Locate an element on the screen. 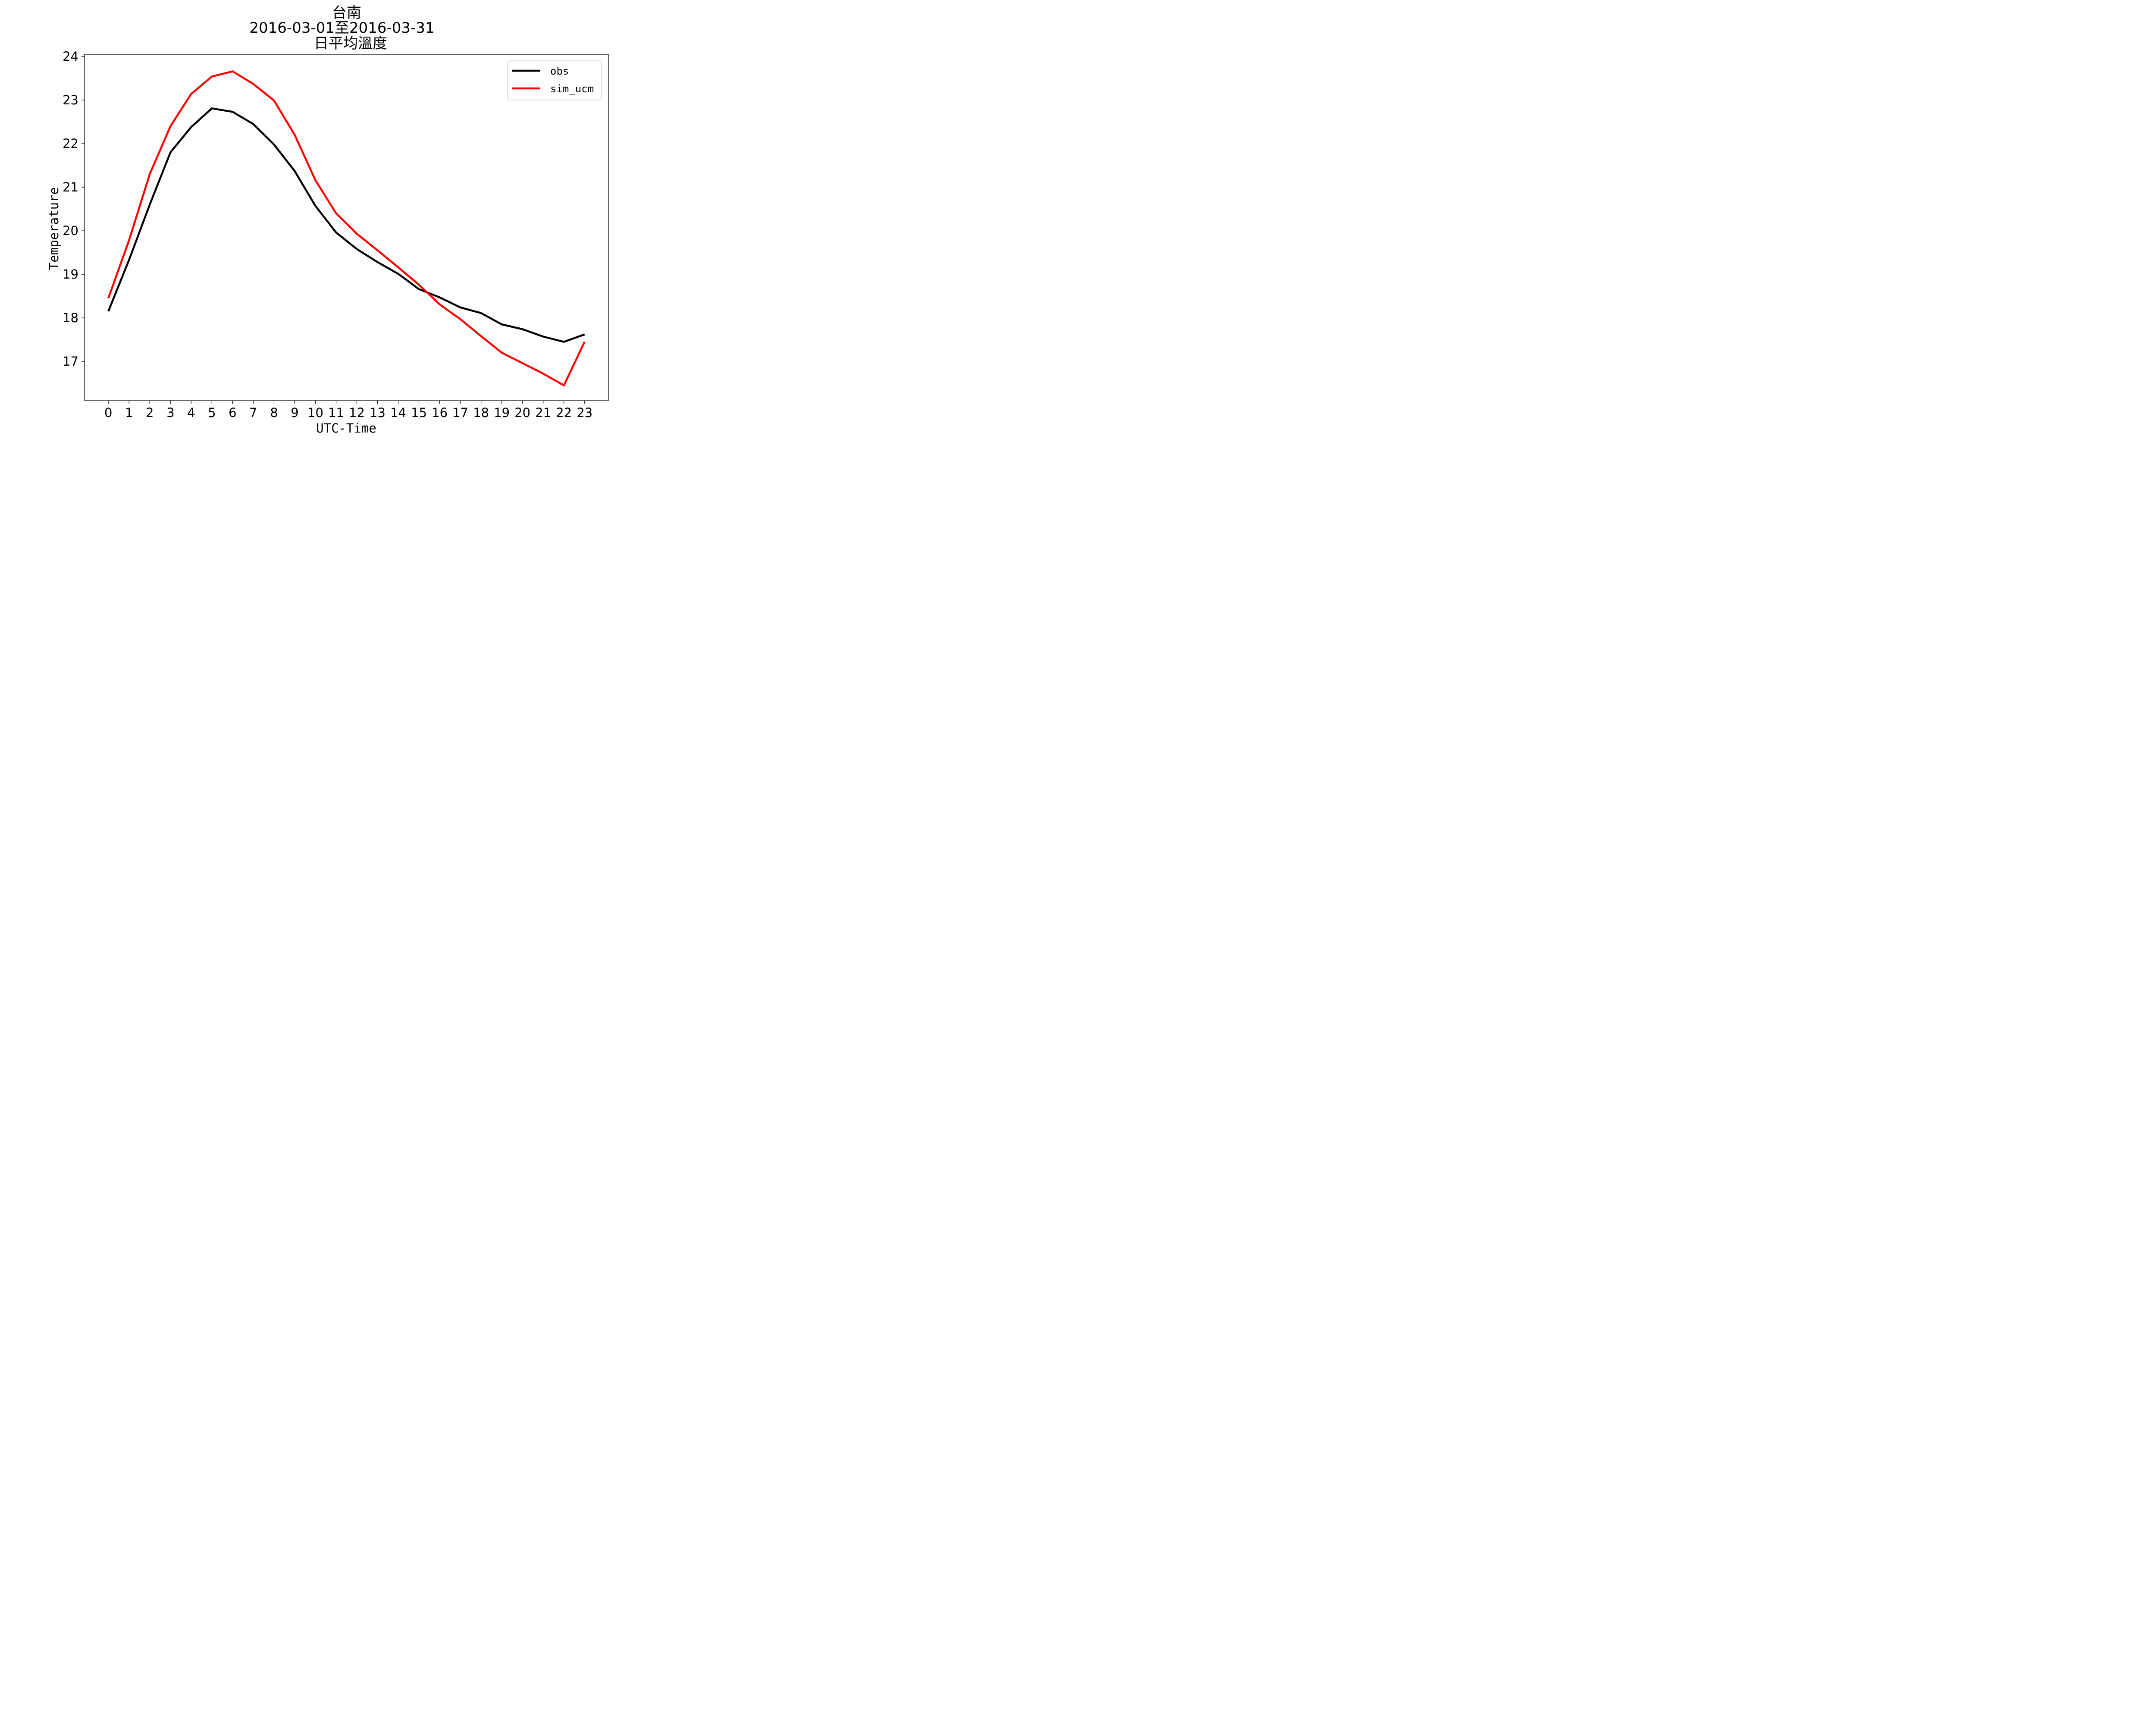  x-tick-label: 4 is located at coordinates (191, 413).